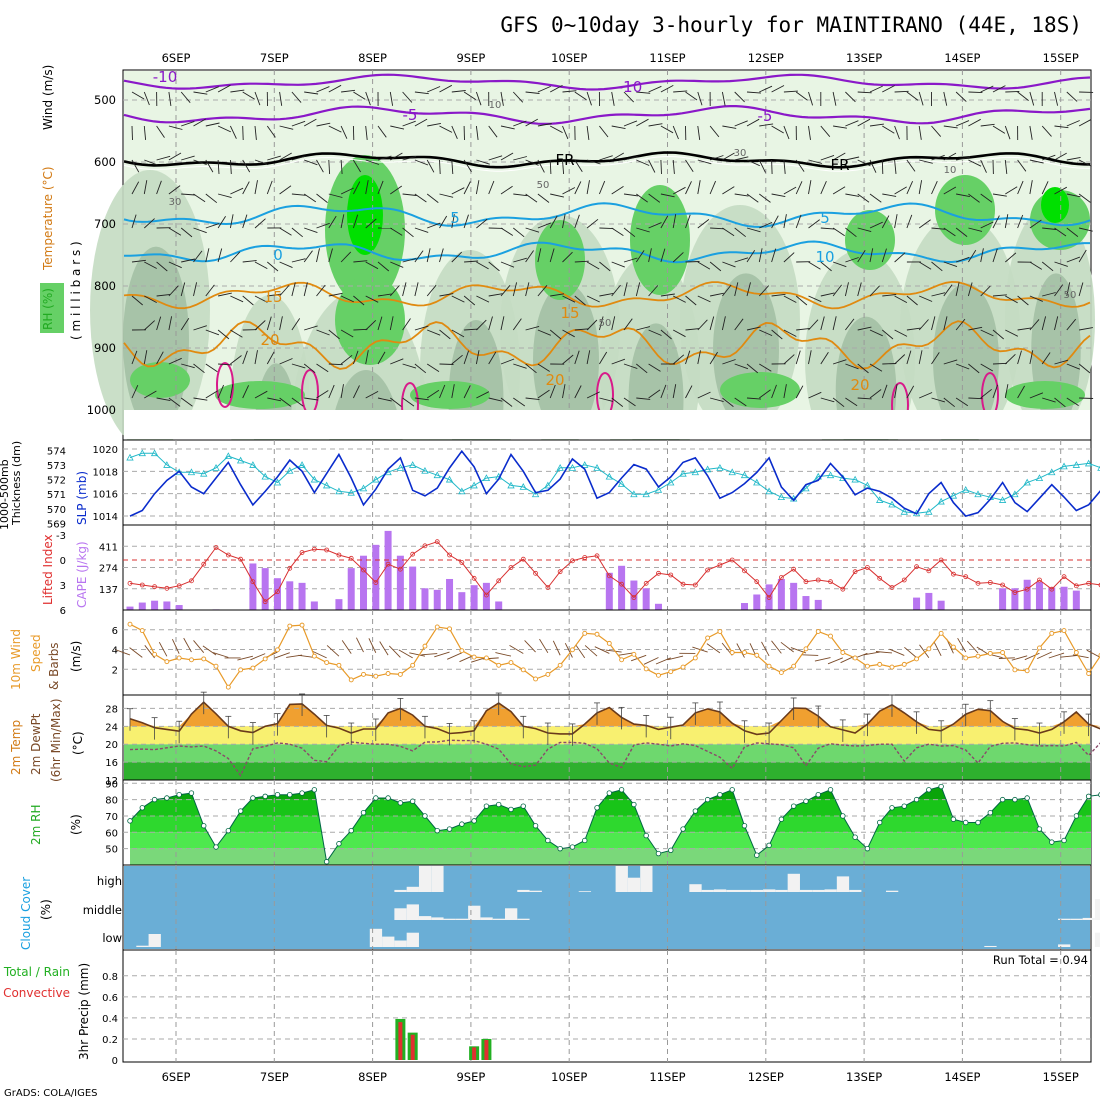  Describe the element at coordinates (111, 801) in the screenshot. I see `rh-tick: 80` at that location.